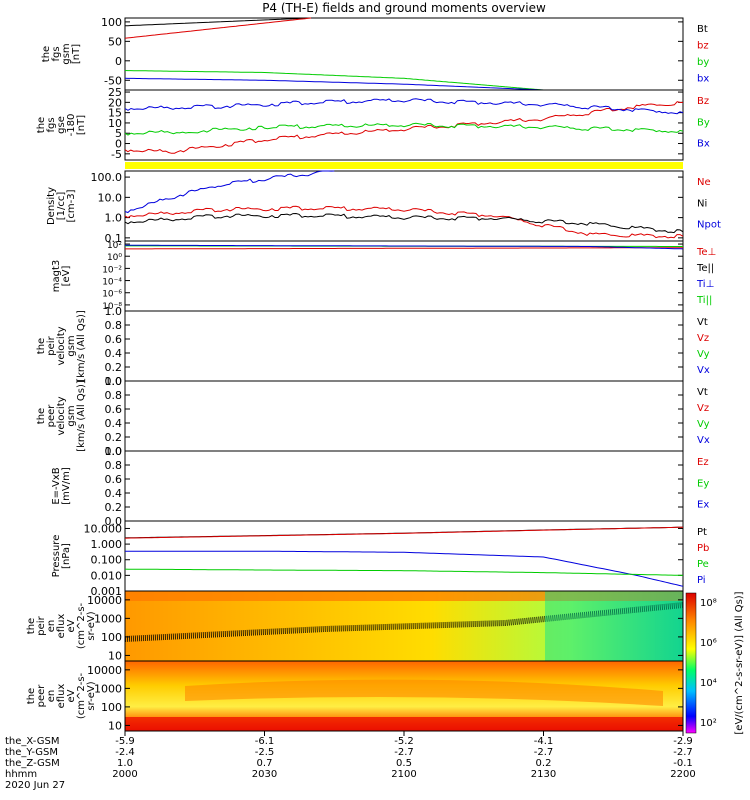 This screenshot has width=750, height=800. I want to click on y-axis-label-line: [1/cc], so click(61, 206).